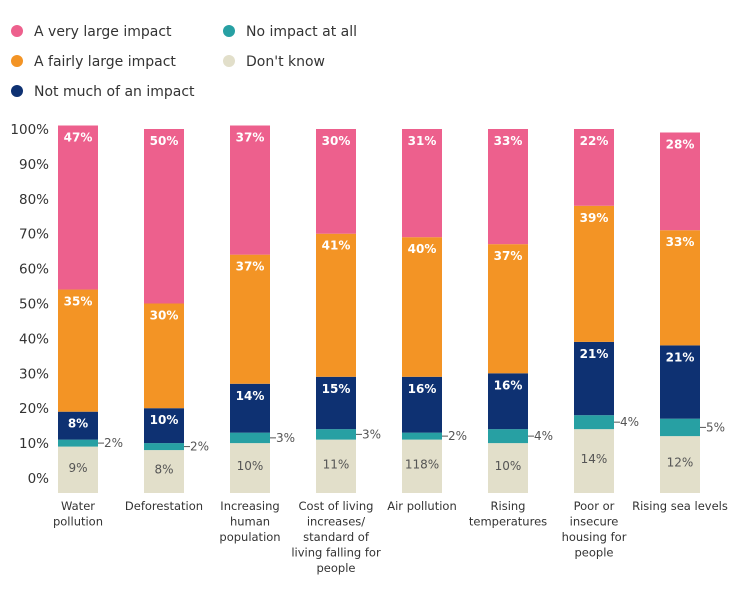 Image resolution: width=736 pixels, height=598 pixels. I want to click on data-label: 11%, so click(336, 464).